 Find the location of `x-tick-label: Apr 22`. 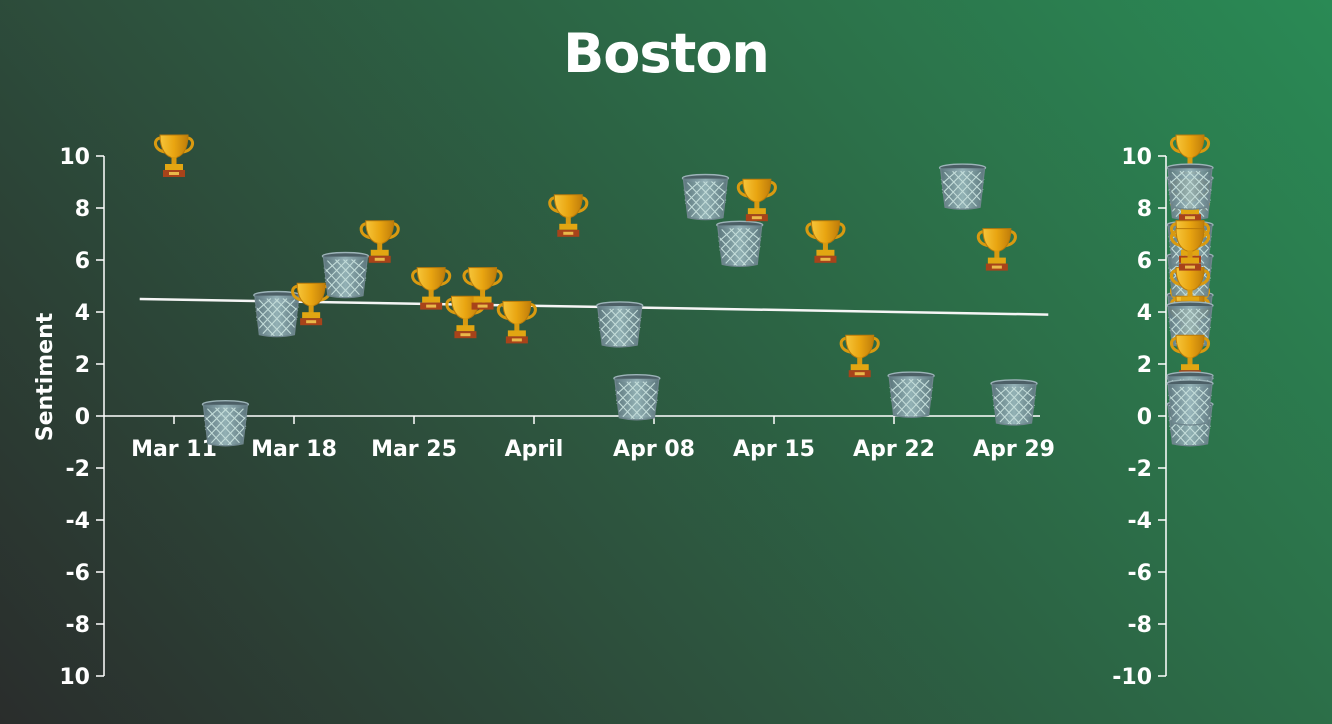

x-tick-label: Apr 22 is located at coordinates (894, 449).